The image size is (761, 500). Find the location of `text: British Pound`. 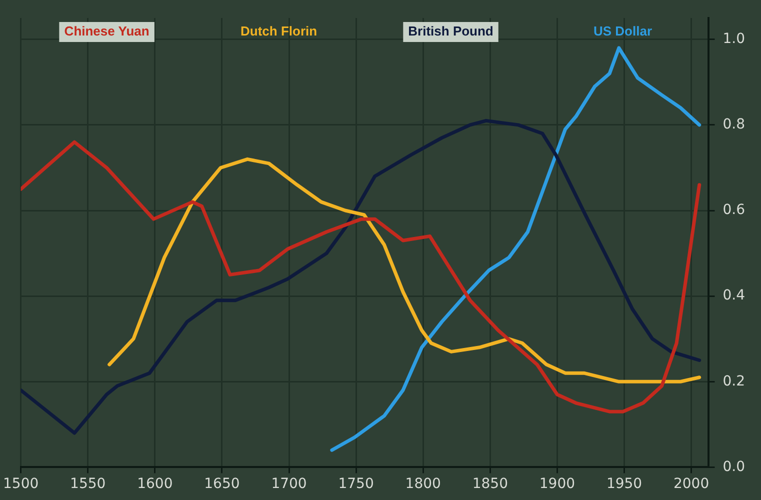

text: British Pound is located at coordinates (451, 31).